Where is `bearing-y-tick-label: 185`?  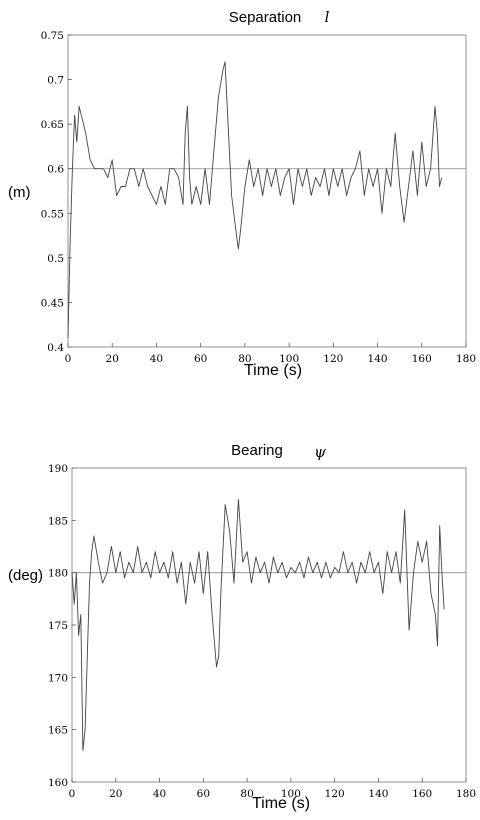
bearing-y-tick-label: 185 is located at coordinates (58, 521).